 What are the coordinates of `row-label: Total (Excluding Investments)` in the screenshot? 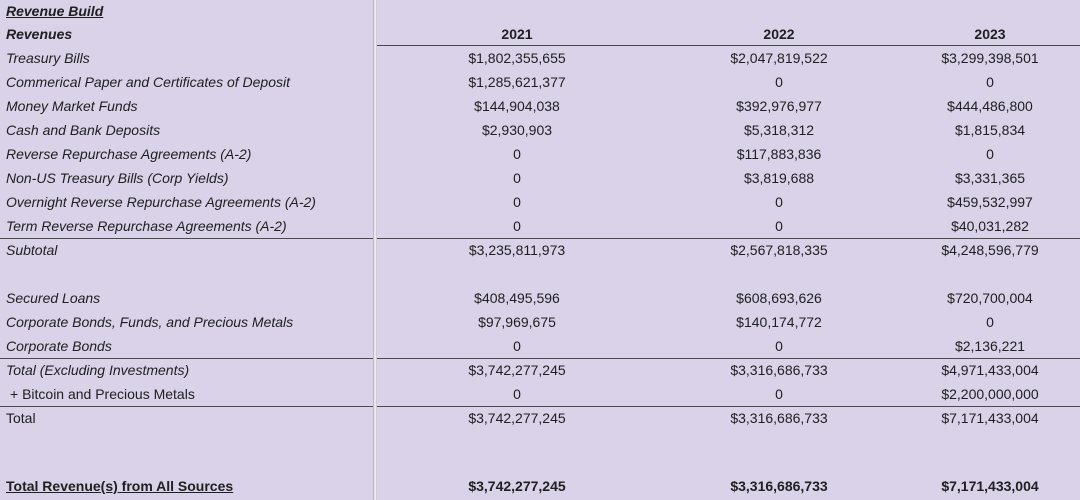 It's located at (98, 370).